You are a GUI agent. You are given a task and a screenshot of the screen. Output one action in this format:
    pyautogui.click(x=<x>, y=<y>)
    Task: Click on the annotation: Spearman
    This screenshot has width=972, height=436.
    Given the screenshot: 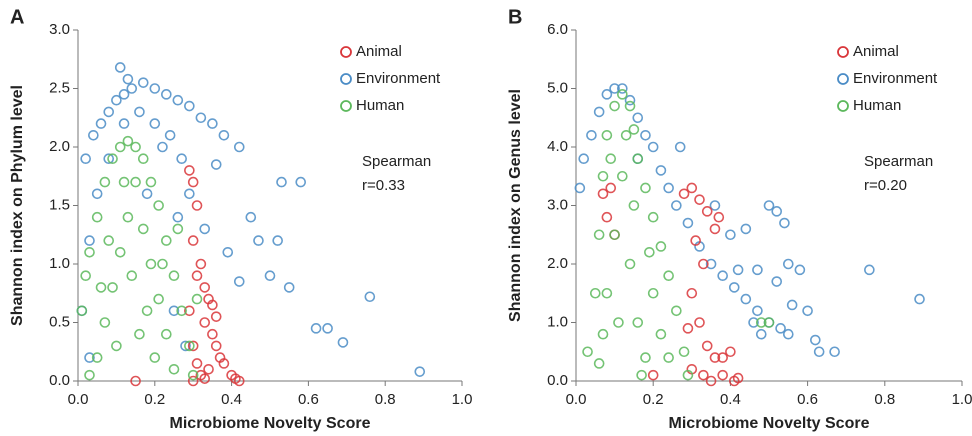 What is the action you would take?
    pyautogui.click(x=898, y=161)
    